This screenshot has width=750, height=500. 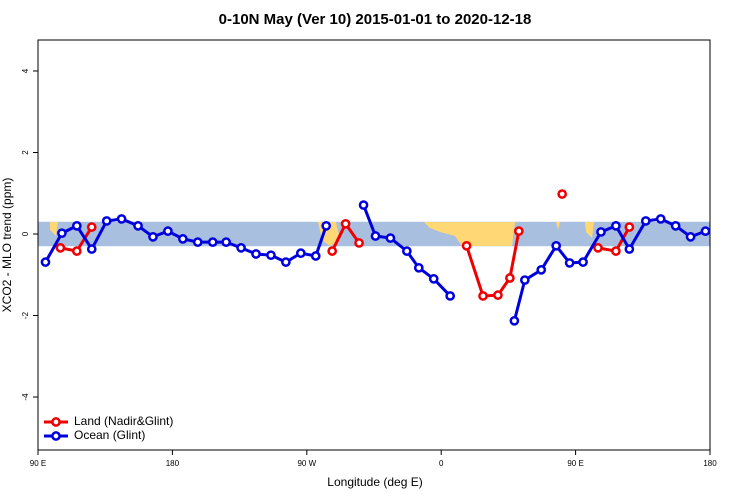 I want to click on y-tick-label: 4, so click(x=25, y=70).